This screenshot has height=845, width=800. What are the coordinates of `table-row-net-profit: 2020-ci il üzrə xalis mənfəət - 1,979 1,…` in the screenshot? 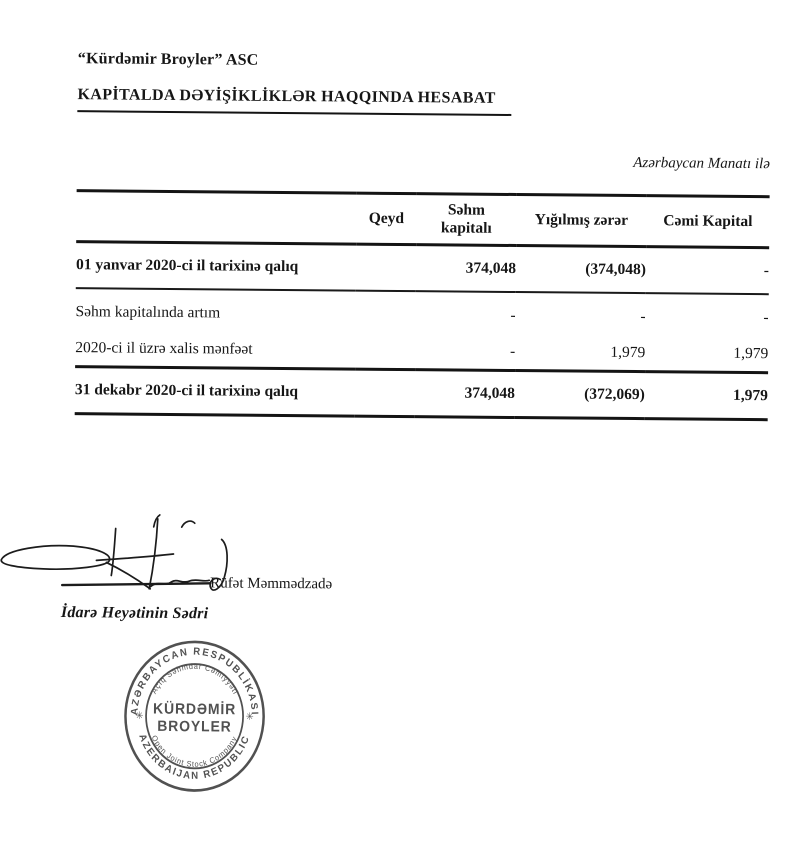 It's located at (422, 351).